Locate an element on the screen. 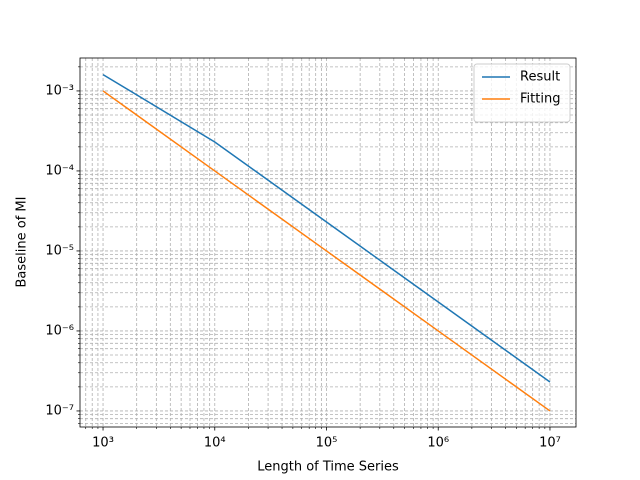  y-tick-label: 10⁻³ is located at coordinates (59, 90).